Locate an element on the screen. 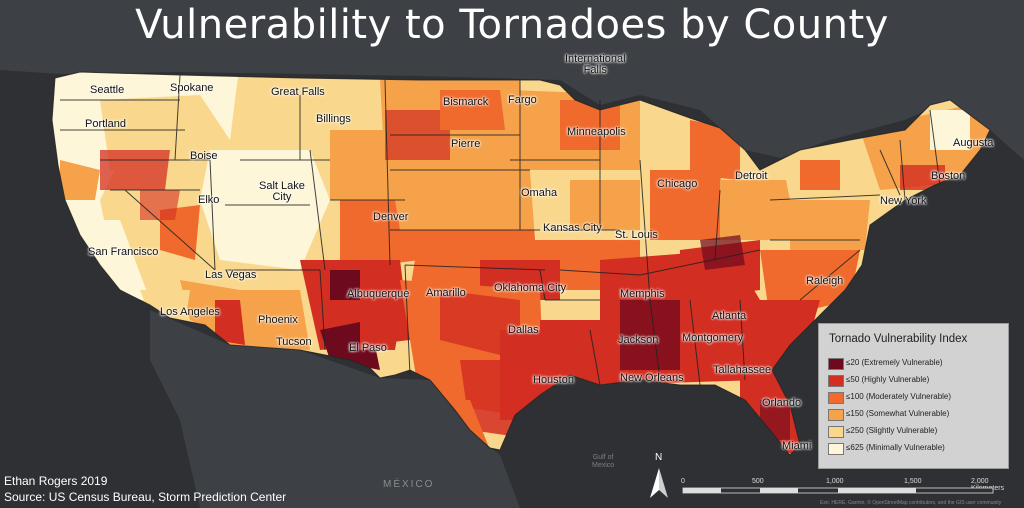  legend-swatch-extreme is located at coordinates (836, 364).